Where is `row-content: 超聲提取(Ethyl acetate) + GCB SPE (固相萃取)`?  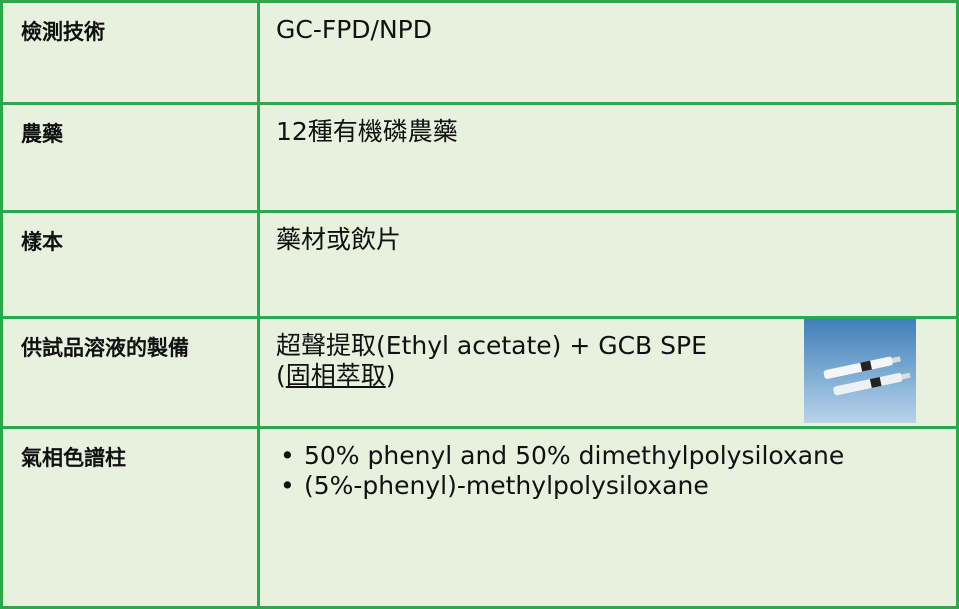
row-content: 超聲提取(Ethyl acetate) + GCB SPE (固相萃取) is located at coordinates (608, 372).